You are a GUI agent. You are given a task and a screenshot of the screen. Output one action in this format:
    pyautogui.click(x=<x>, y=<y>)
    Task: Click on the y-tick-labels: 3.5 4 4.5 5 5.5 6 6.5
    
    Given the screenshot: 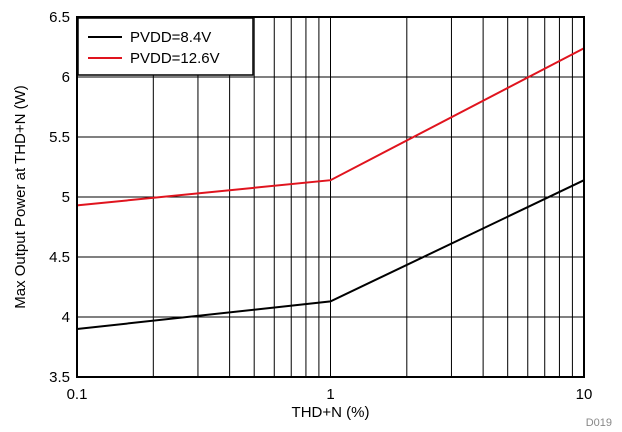 What is the action you would take?
    pyautogui.click(x=59, y=197)
    